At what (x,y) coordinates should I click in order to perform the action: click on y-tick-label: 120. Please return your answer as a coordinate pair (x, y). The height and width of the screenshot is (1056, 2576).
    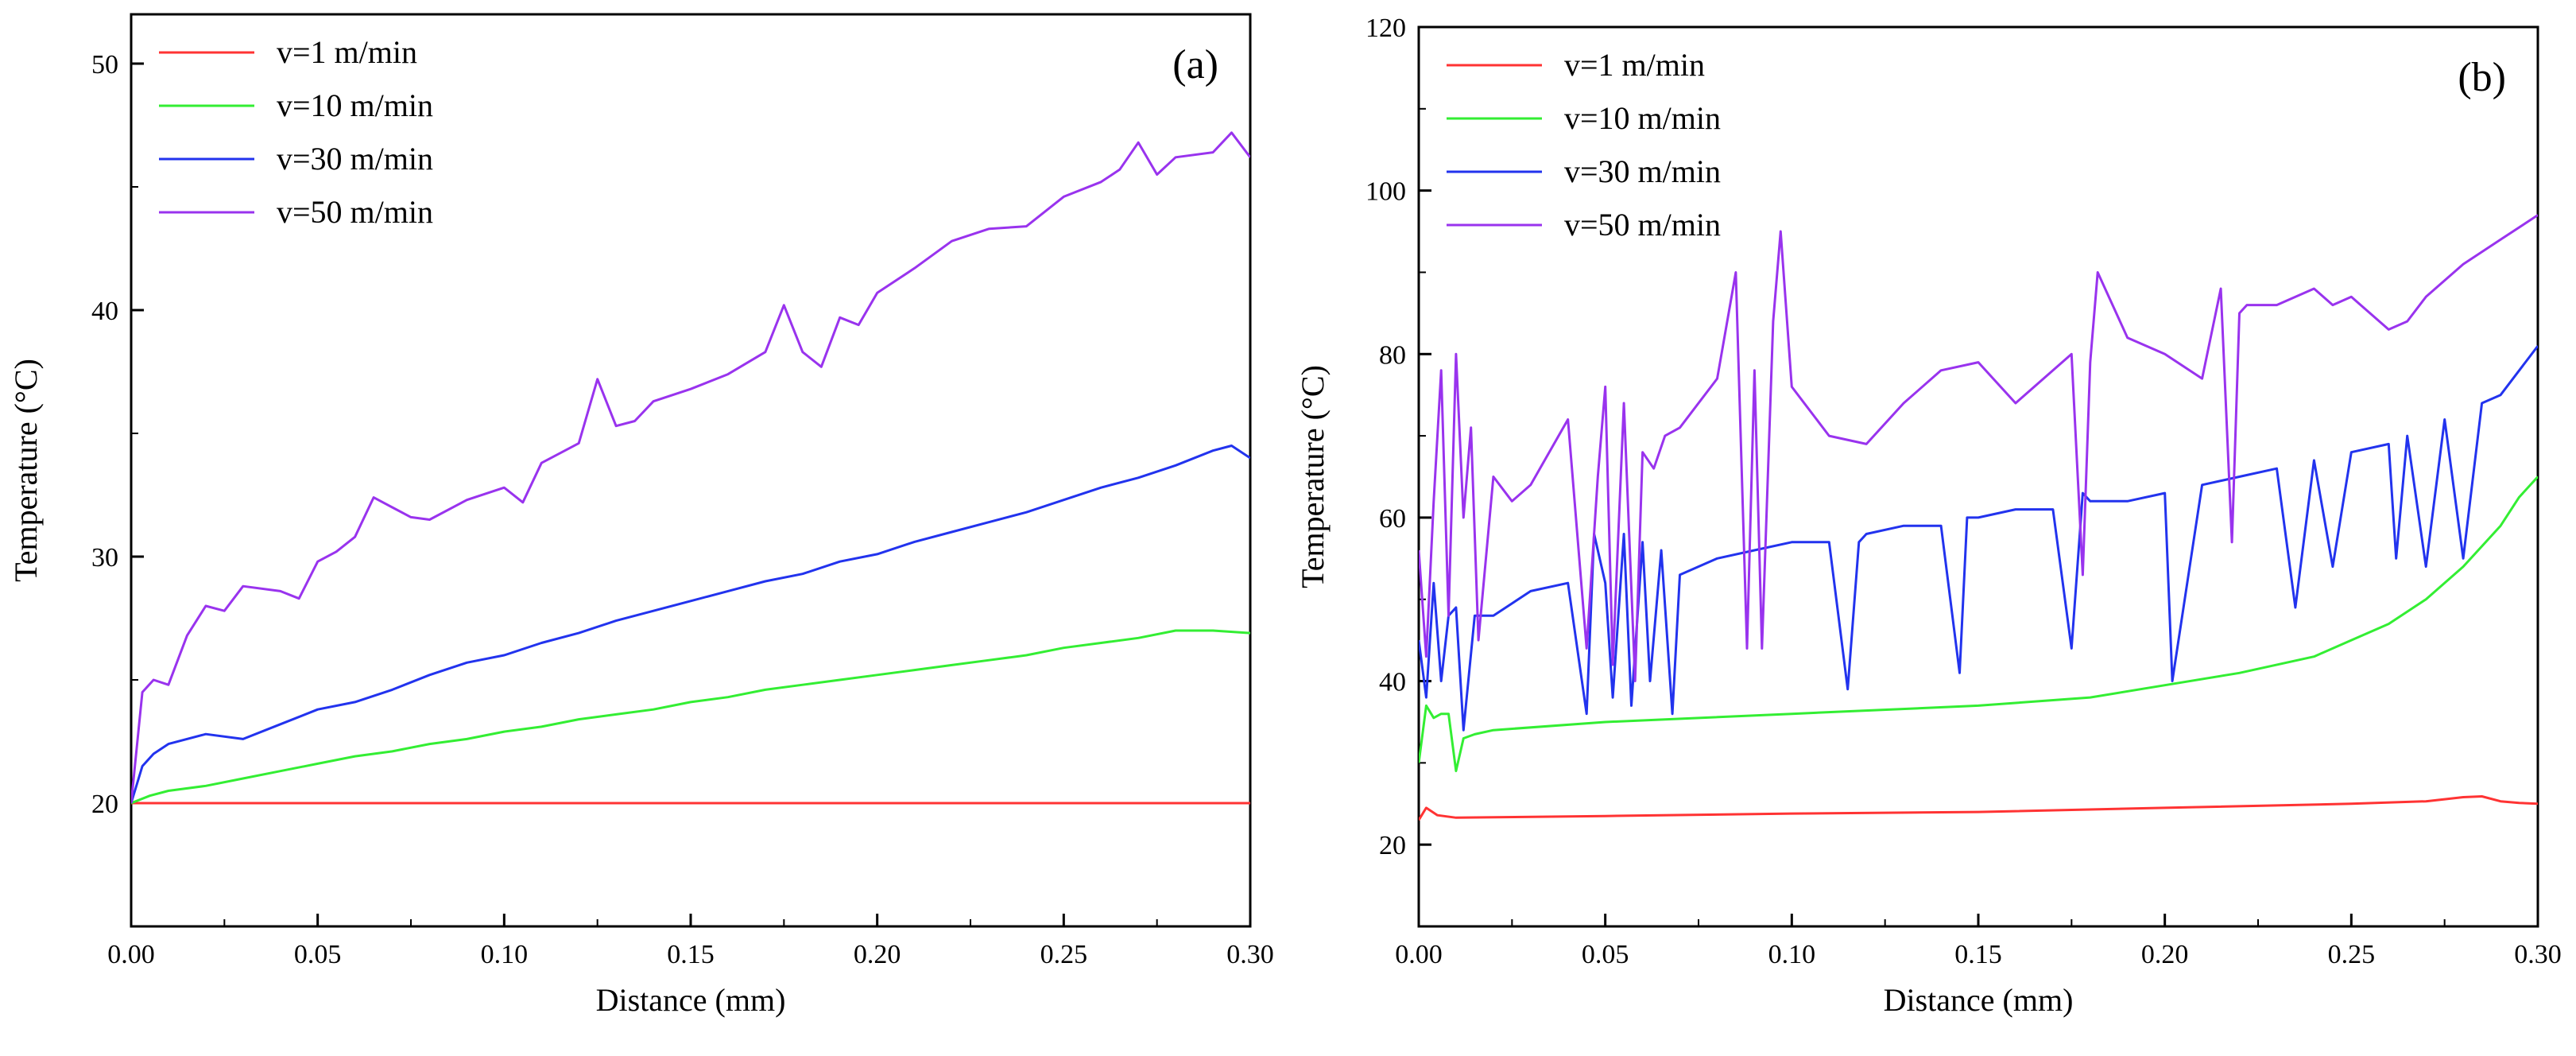
    Looking at the image, I should click on (1385, 29).